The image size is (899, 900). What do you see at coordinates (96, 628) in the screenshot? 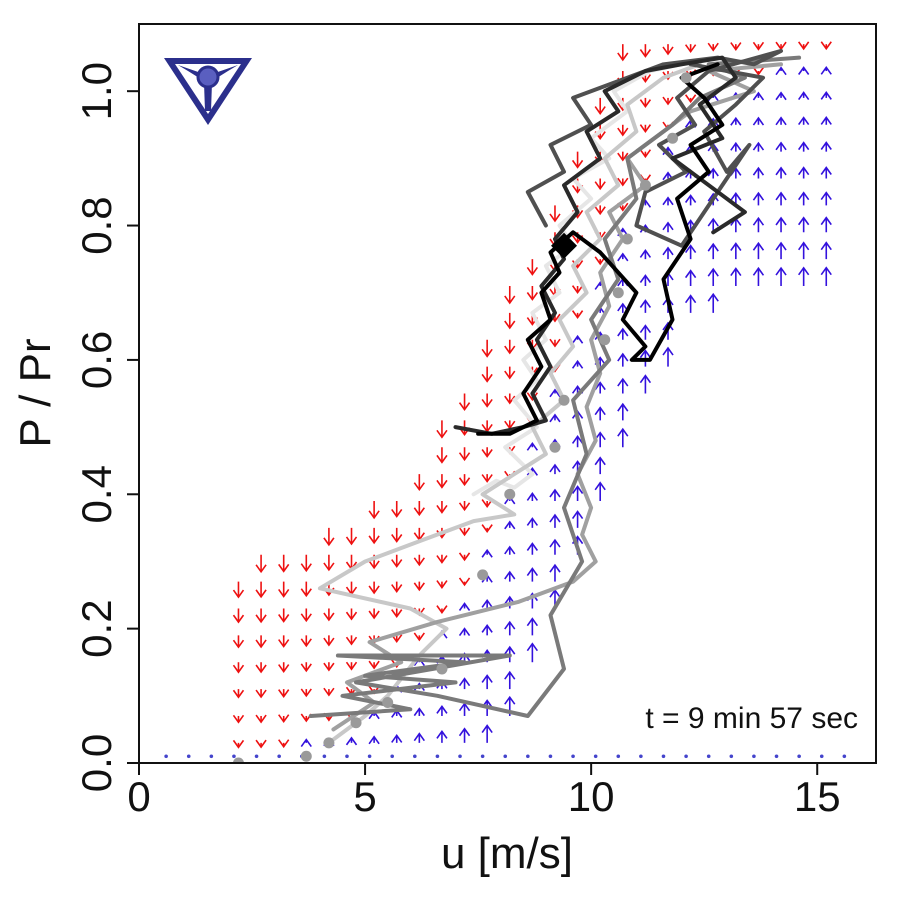
I see `y-tick-label: 0.2` at bounding box center [96, 628].